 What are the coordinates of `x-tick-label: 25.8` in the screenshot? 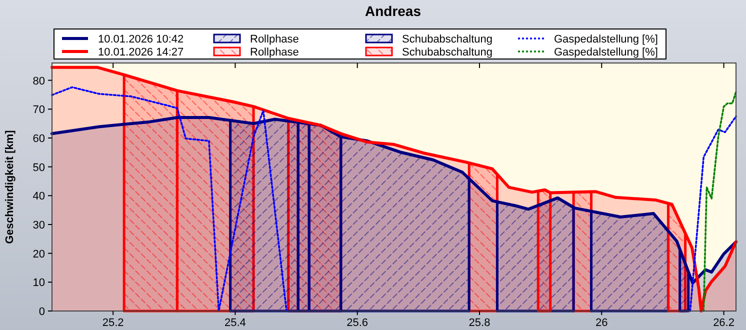 It's located at (479, 323).